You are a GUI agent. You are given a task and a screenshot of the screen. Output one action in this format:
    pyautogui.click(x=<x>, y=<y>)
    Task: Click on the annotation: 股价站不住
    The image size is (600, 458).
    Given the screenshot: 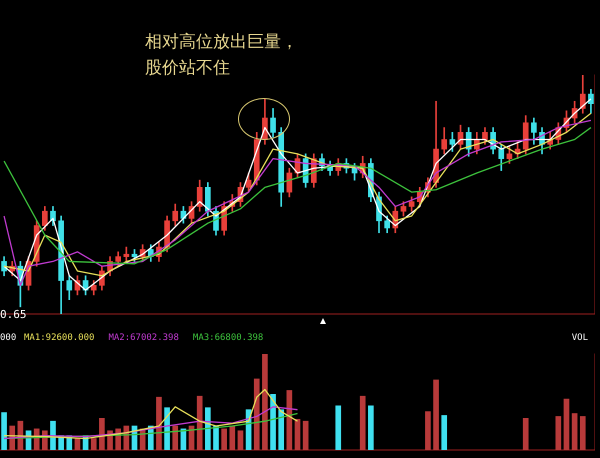 What is the action you would take?
    pyautogui.click(x=187, y=68)
    